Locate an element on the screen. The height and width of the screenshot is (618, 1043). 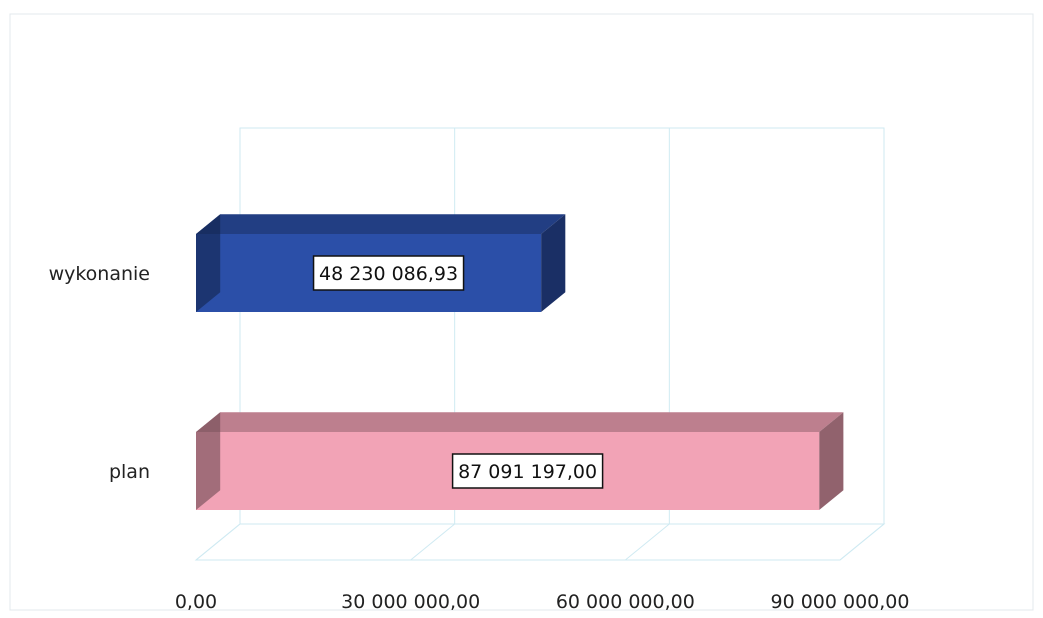
data-label: 87 091 197,00 is located at coordinates (527, 472).